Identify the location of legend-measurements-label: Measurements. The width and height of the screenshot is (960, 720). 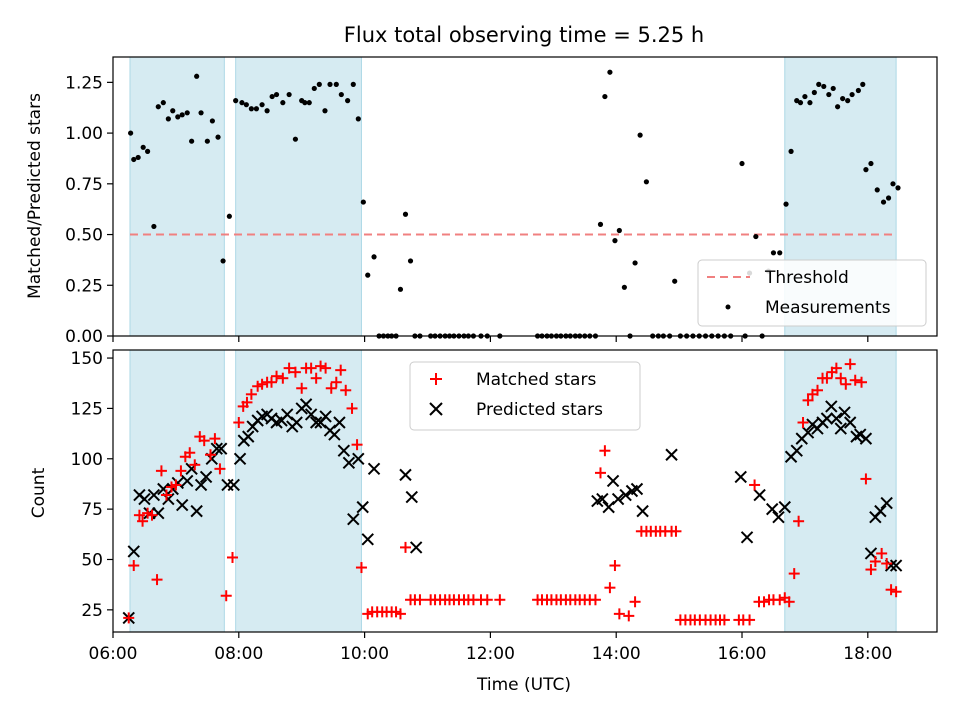
(828, 308).